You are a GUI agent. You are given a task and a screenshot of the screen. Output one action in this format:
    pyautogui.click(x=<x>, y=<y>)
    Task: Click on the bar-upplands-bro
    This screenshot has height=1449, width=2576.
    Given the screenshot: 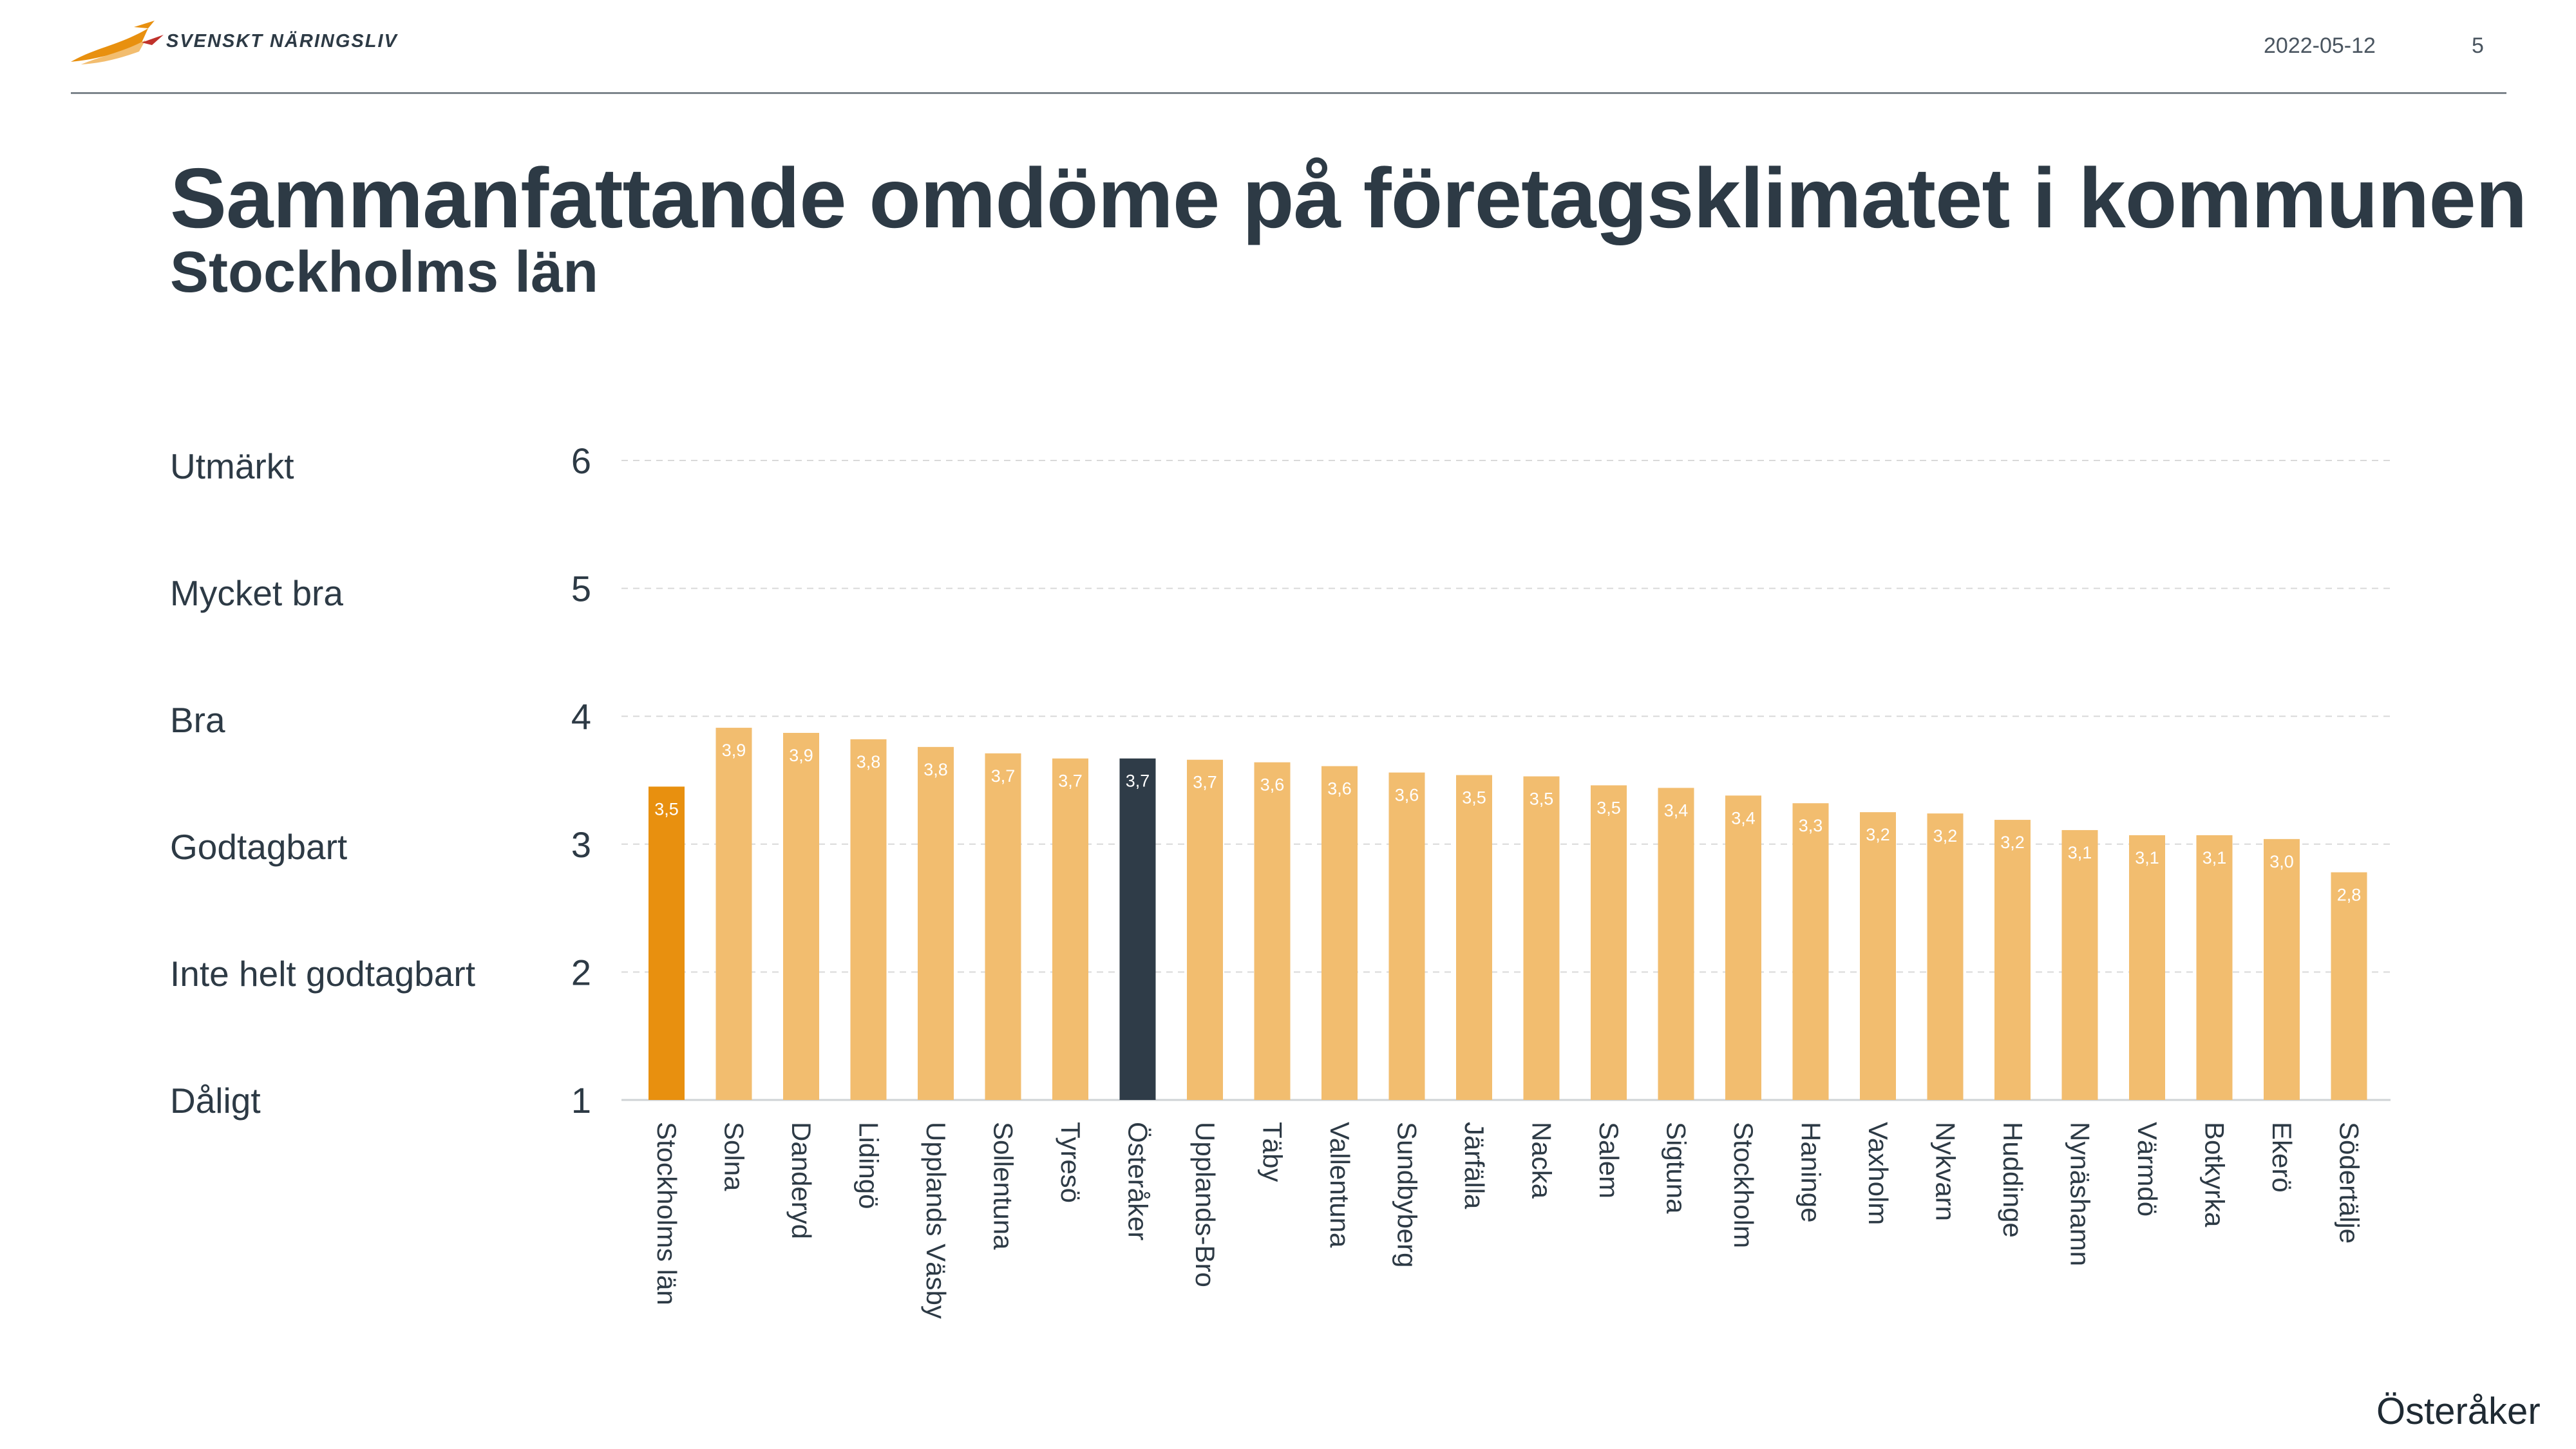 What is the action you would take?
    pyautogui.click(x=1205, y=930)
    